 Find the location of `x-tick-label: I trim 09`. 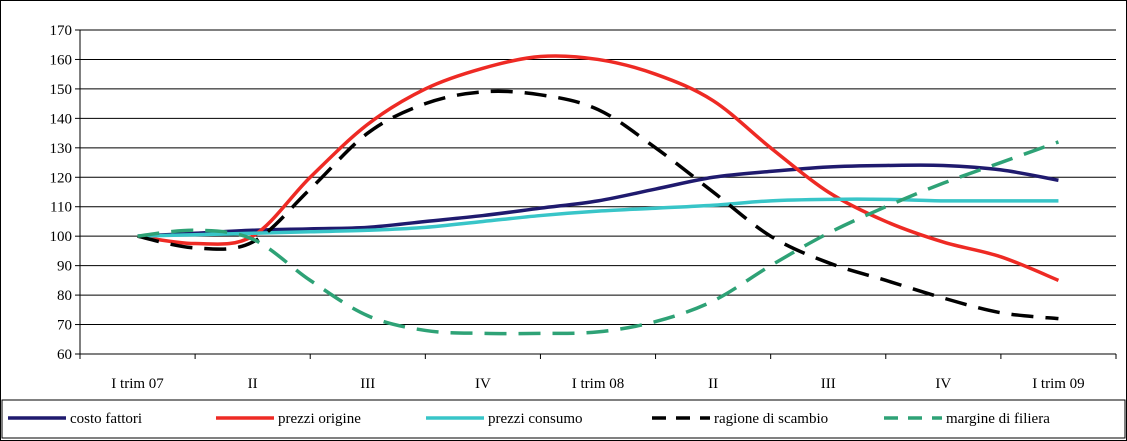

x-tick-label: I trim 09 is located at coordinates (1058, 384).